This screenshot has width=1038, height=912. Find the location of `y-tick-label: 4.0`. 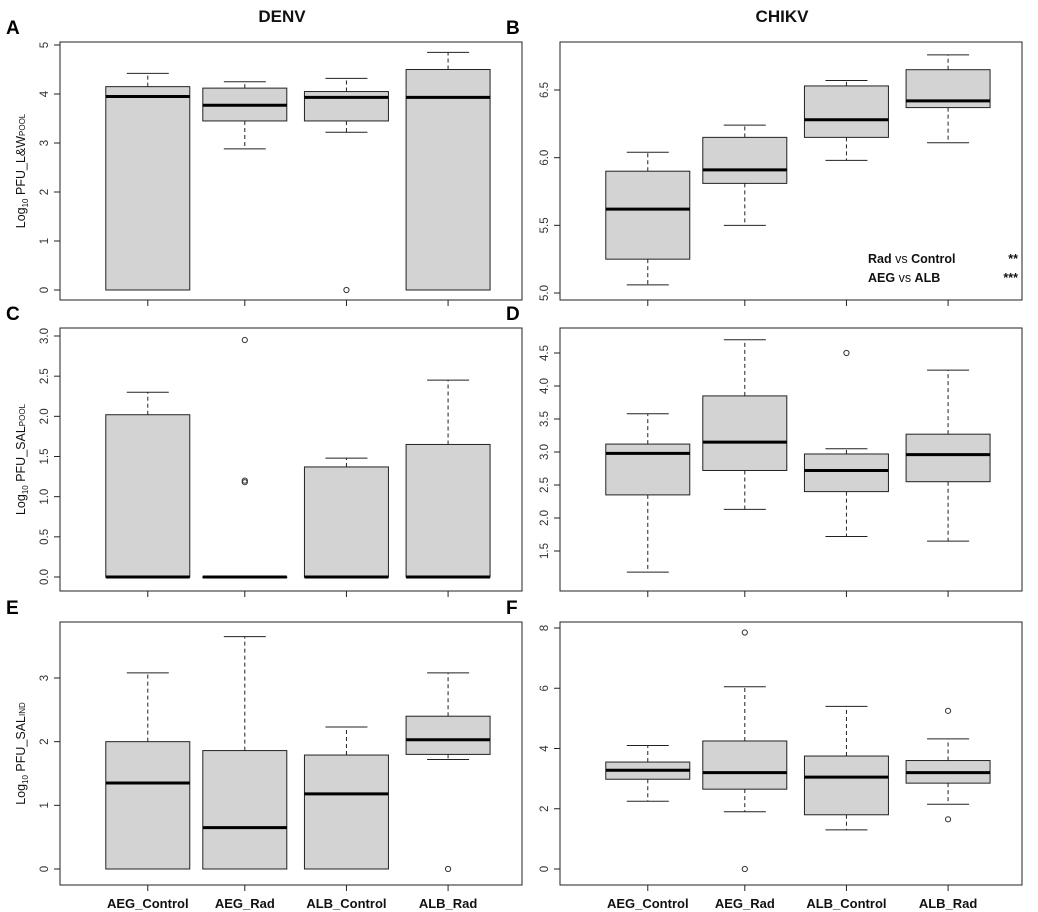

y-tick-label: 4.0 is located at coordinates (545, 386).